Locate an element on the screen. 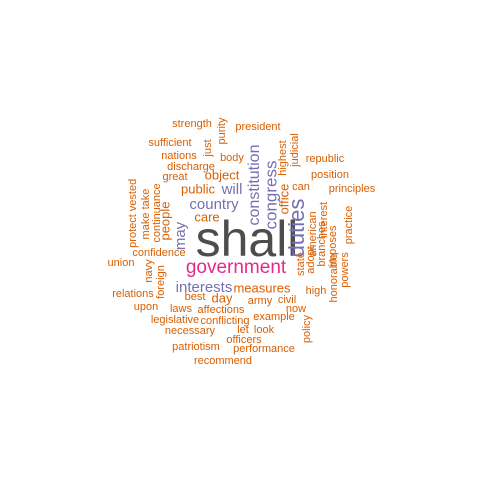 The height and width of the screenshot is (480, 480). word-make: make is located at coordinates (146, 226).